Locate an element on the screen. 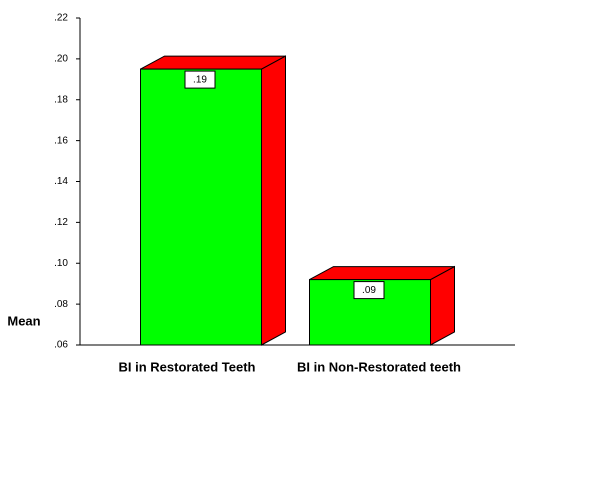  x-tick-label: BI in Non-Restorated teeth is located at coordinates (379, 366).